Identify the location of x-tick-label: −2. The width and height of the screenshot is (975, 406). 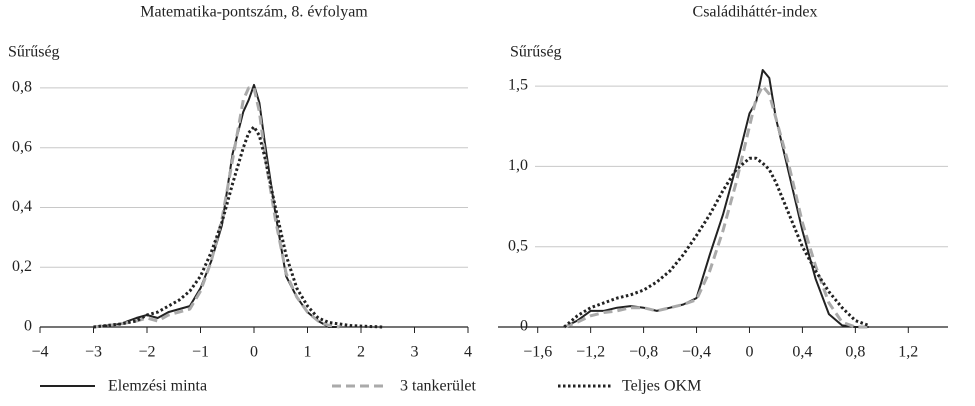
(146, 352).